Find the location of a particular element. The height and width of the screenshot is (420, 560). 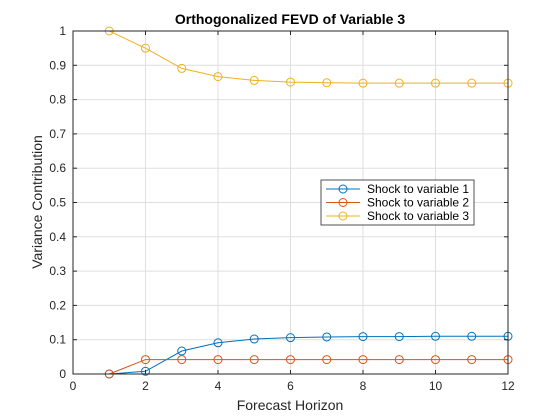

y-tick-label: 0.6 is located at coordinates (57, 168).